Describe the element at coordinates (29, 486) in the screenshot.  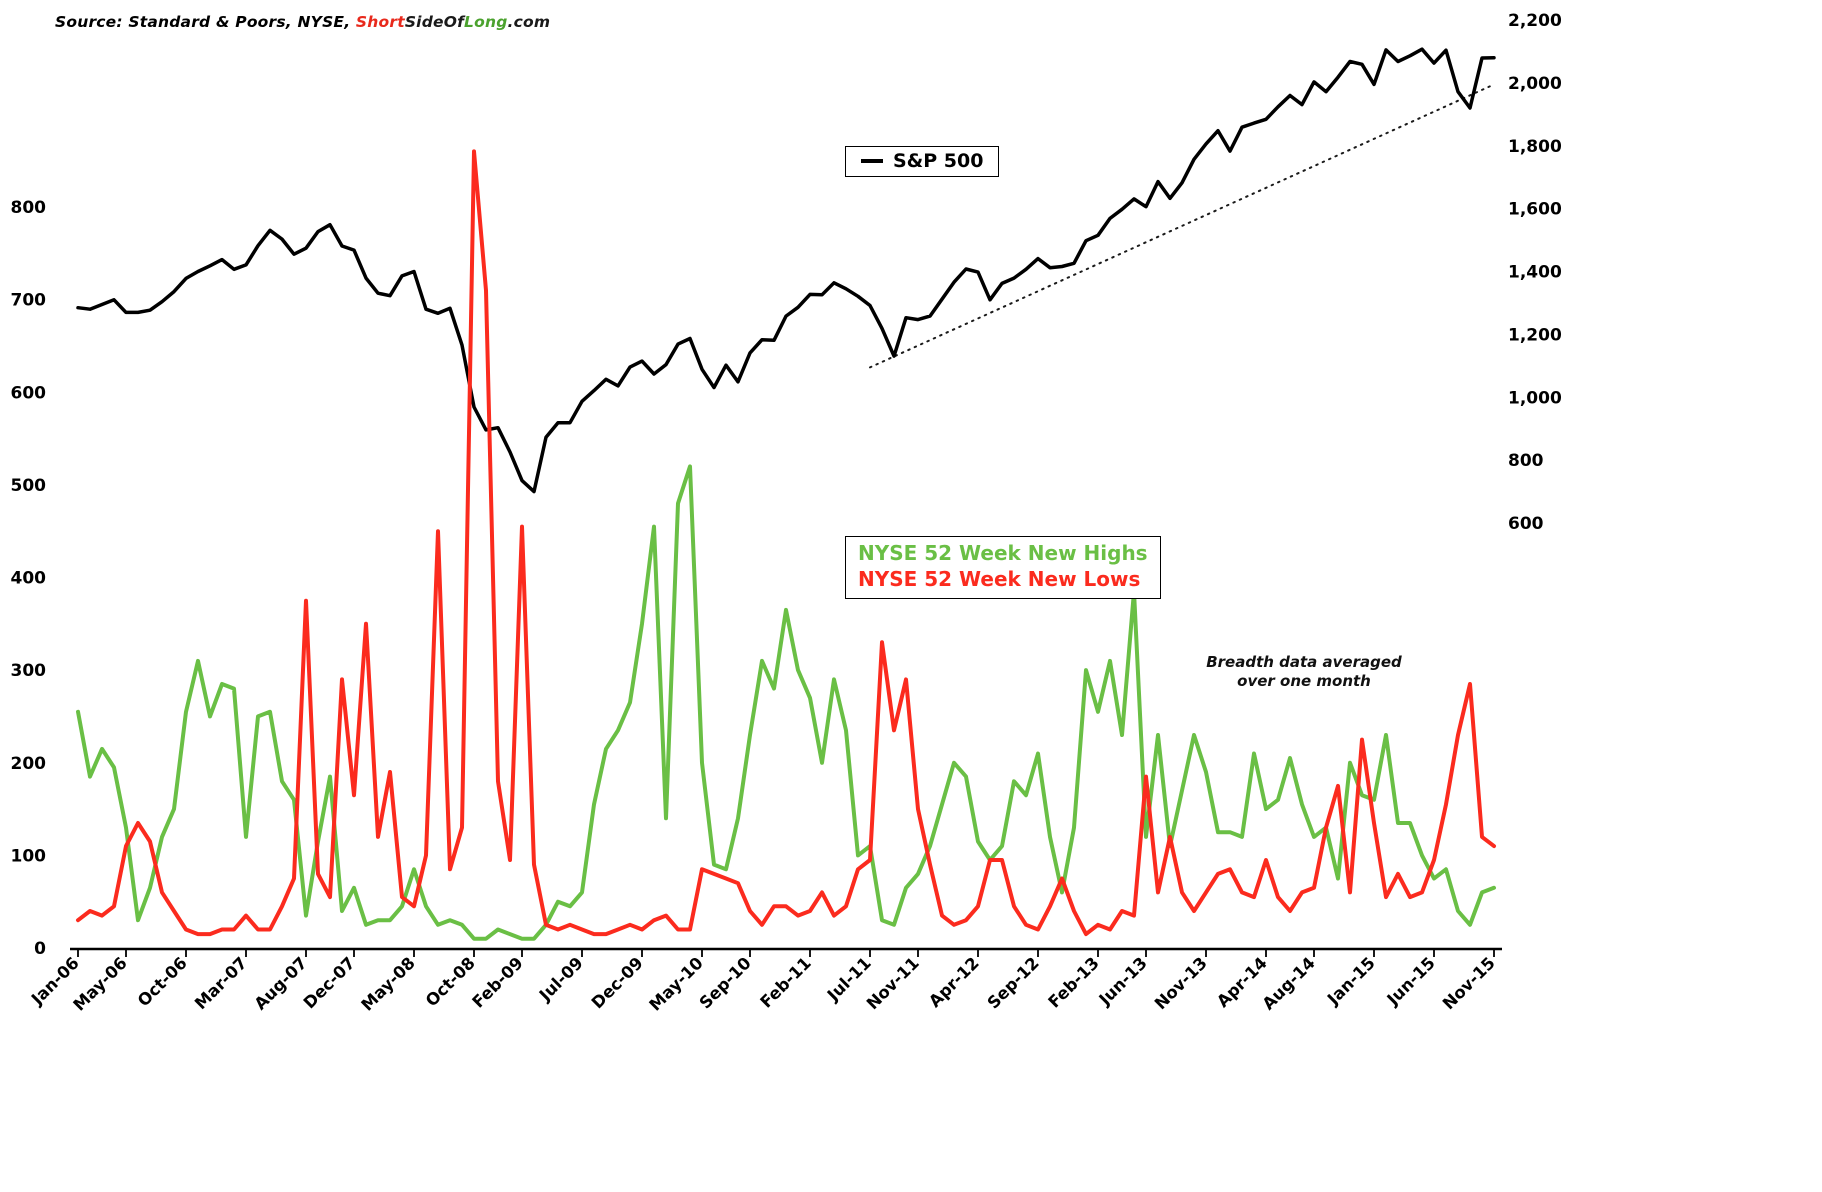
I see `left-axis-tick-label: 500` at that location.